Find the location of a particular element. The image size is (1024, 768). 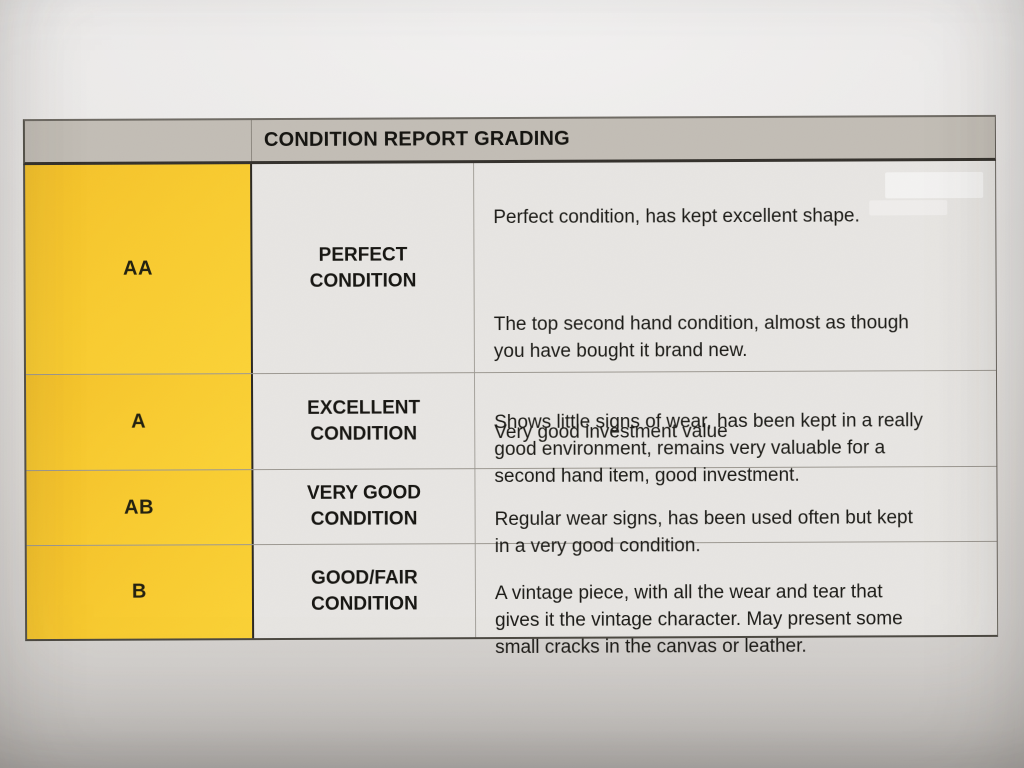

grade-cell: AA is located at coordinates (139, 269).